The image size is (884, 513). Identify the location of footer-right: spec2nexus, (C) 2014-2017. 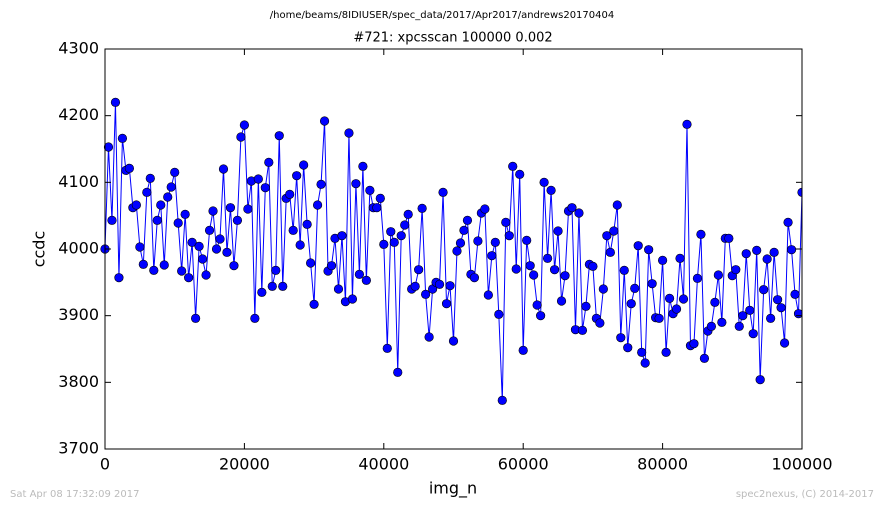
(805, 494).